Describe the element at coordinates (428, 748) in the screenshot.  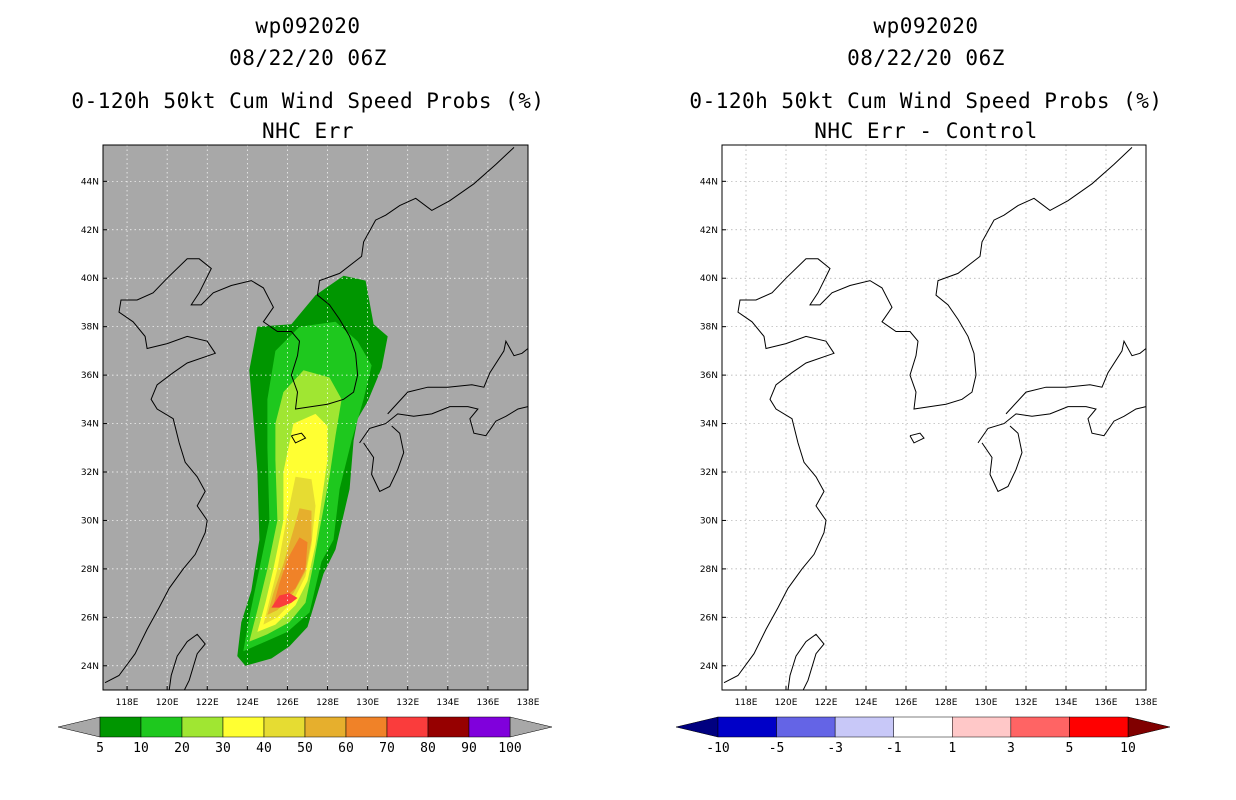
I see `colorbar-label: 80` at that location.